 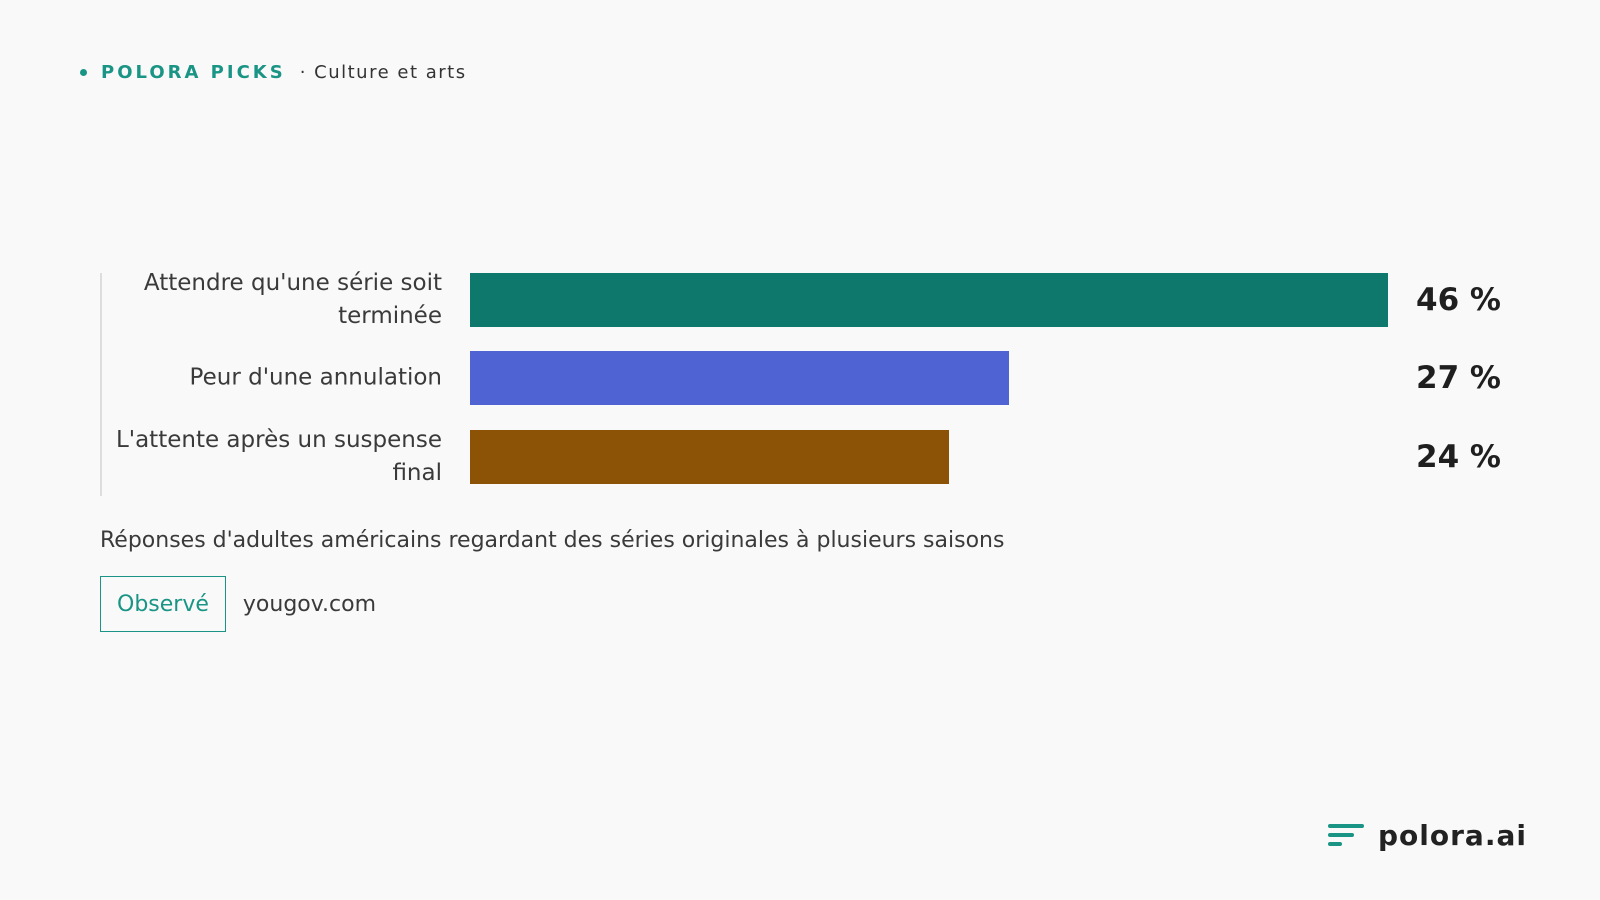 What do you see at coordinates (309, 604) in the screenshot?
I see `source-link: yougov.com` at bounding box center [309, 604].